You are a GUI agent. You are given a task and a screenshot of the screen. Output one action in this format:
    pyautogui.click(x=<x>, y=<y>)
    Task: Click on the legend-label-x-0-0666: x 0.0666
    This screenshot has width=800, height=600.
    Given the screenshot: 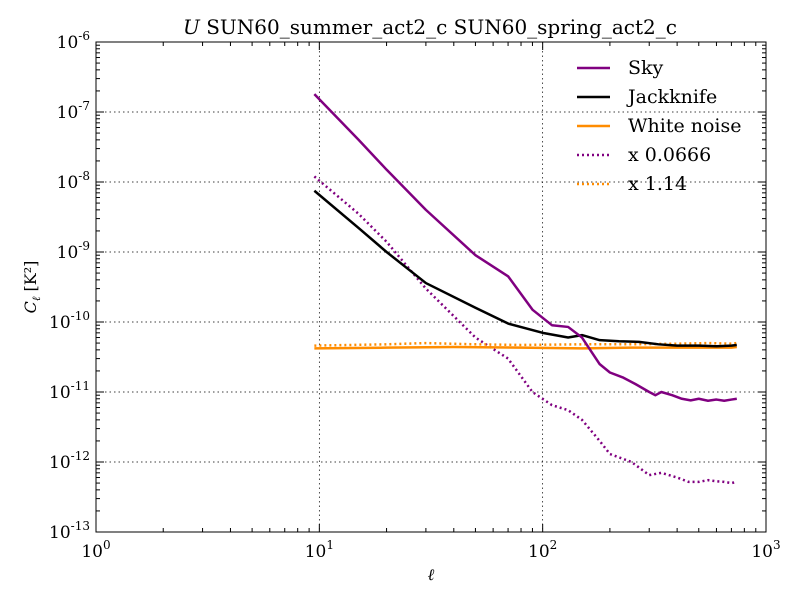 What is the action you would take?
    pyautogui.click(x=669, y=155)
    